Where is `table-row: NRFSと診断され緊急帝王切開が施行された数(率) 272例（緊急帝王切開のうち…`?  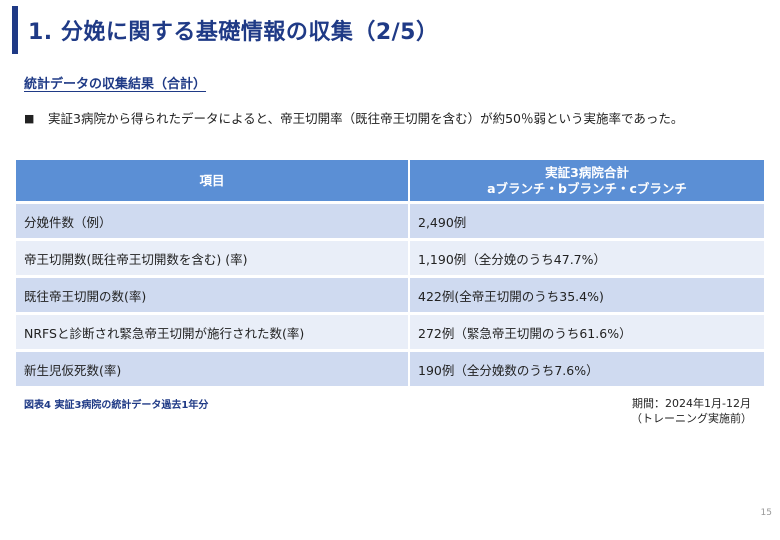 table-row: NRFSと診断され緊急帝王切開が施行された数(率) 272例（緊急帝王切開のうち… is located at coordinates (390, 331).